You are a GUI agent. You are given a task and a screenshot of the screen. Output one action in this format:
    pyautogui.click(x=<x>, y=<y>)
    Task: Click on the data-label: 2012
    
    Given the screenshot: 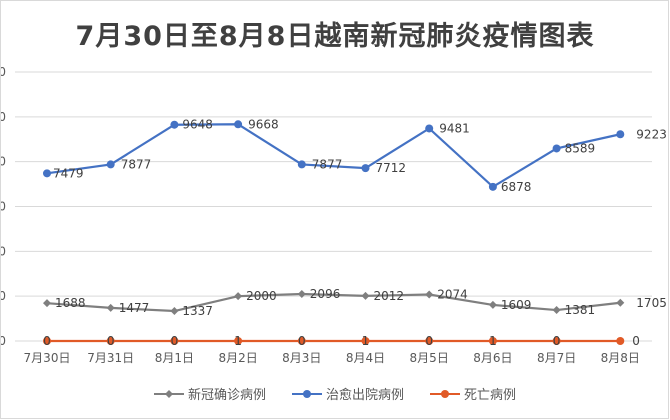 What is the action you would take?
    pyautogui.click(x=389, y=296)
    